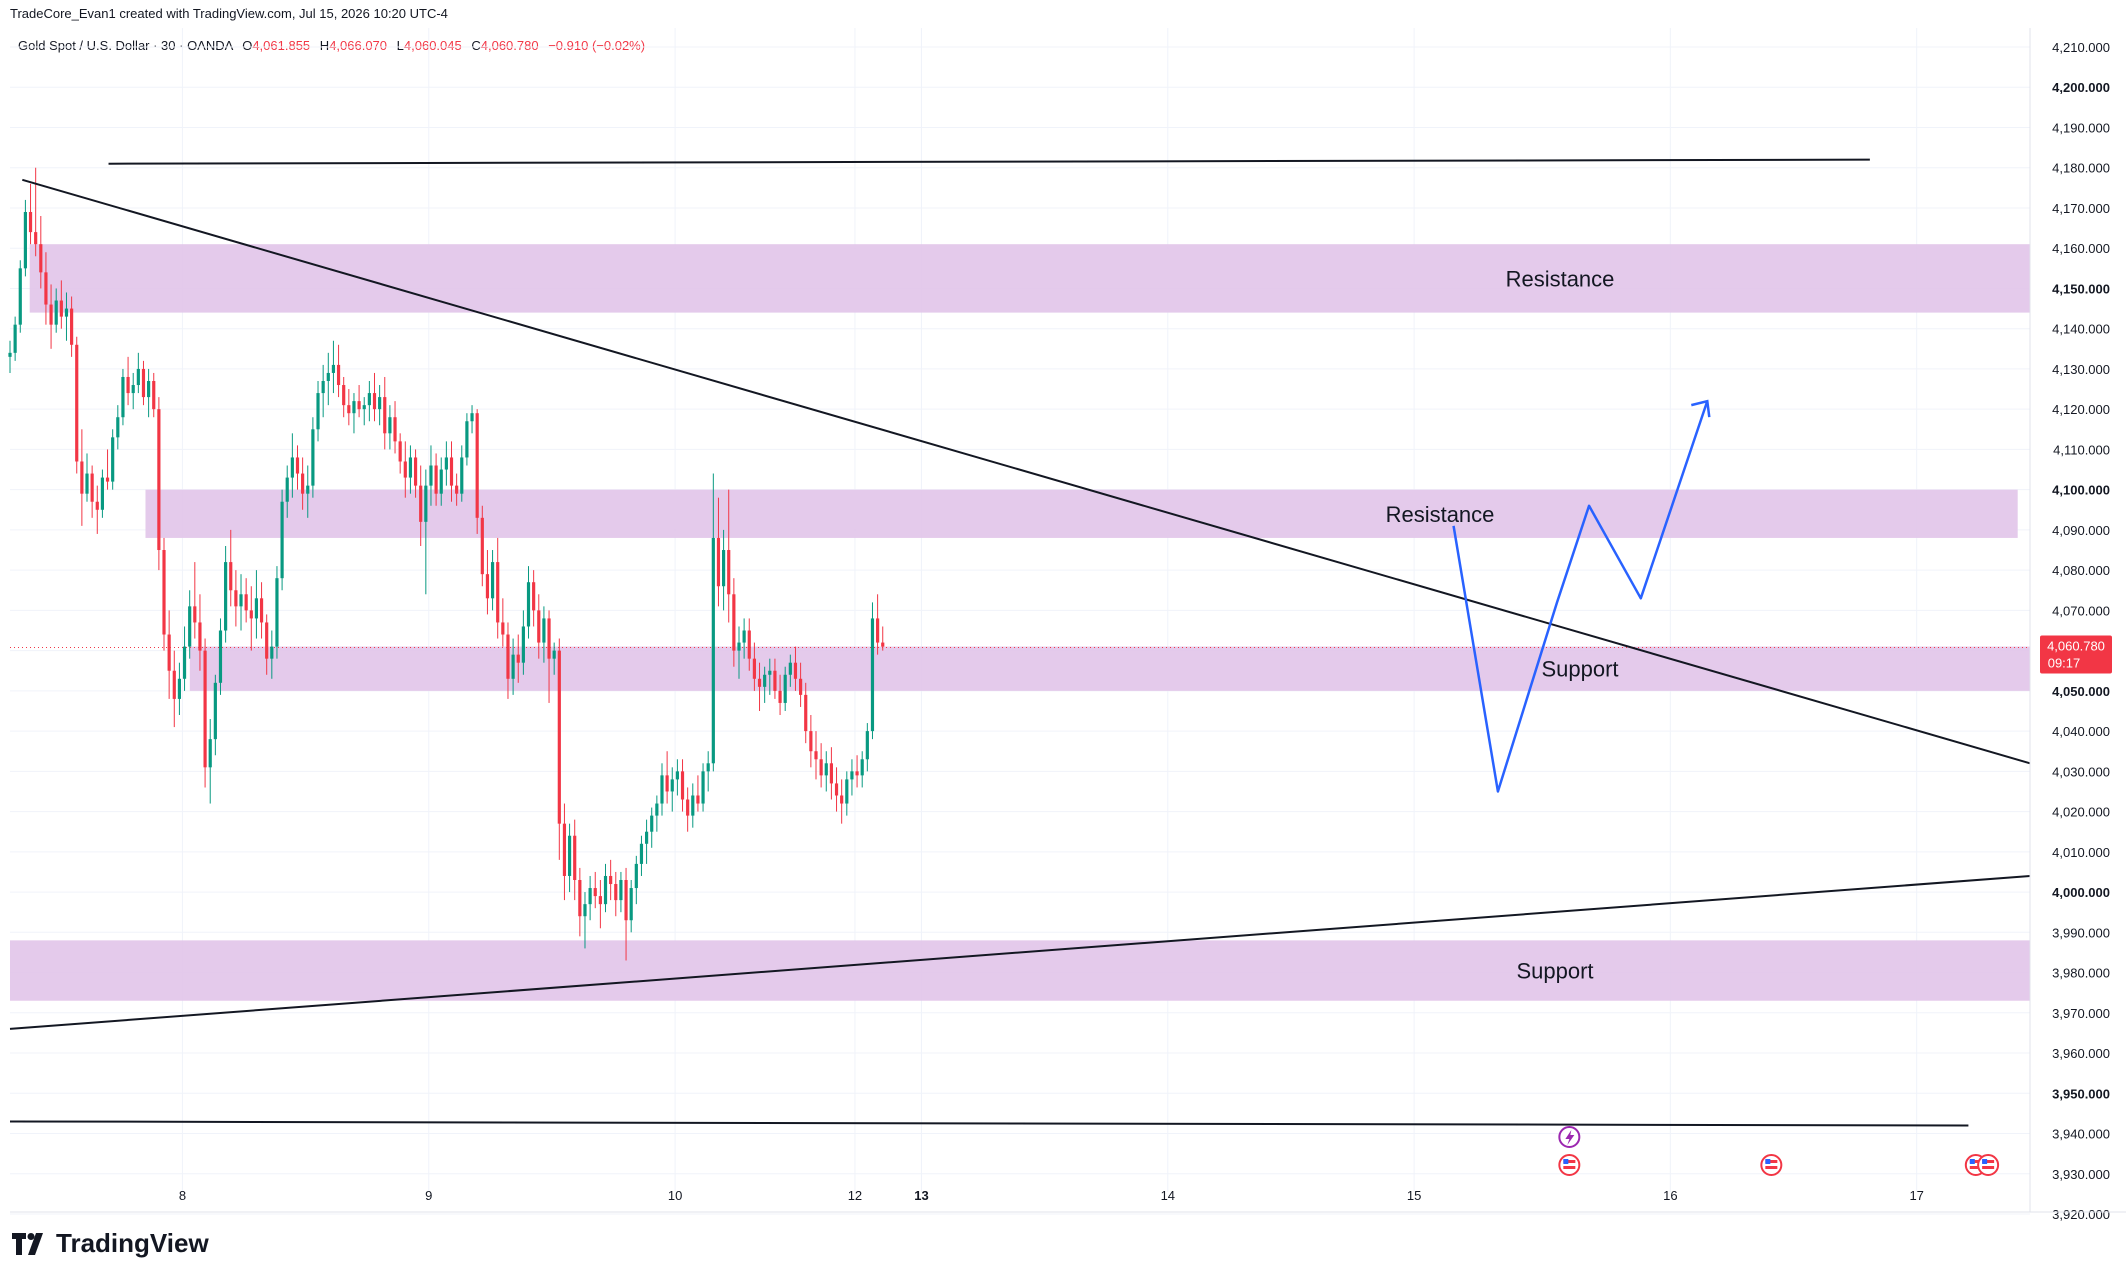 This screenshot has width=2126, height=1280. What do you see at coordinates (125, 45) in the screenshot?
I see `symbol-name: Gold Spot / U.S. Dollar · 30 · OANDA` at bounding box center [125, 45].